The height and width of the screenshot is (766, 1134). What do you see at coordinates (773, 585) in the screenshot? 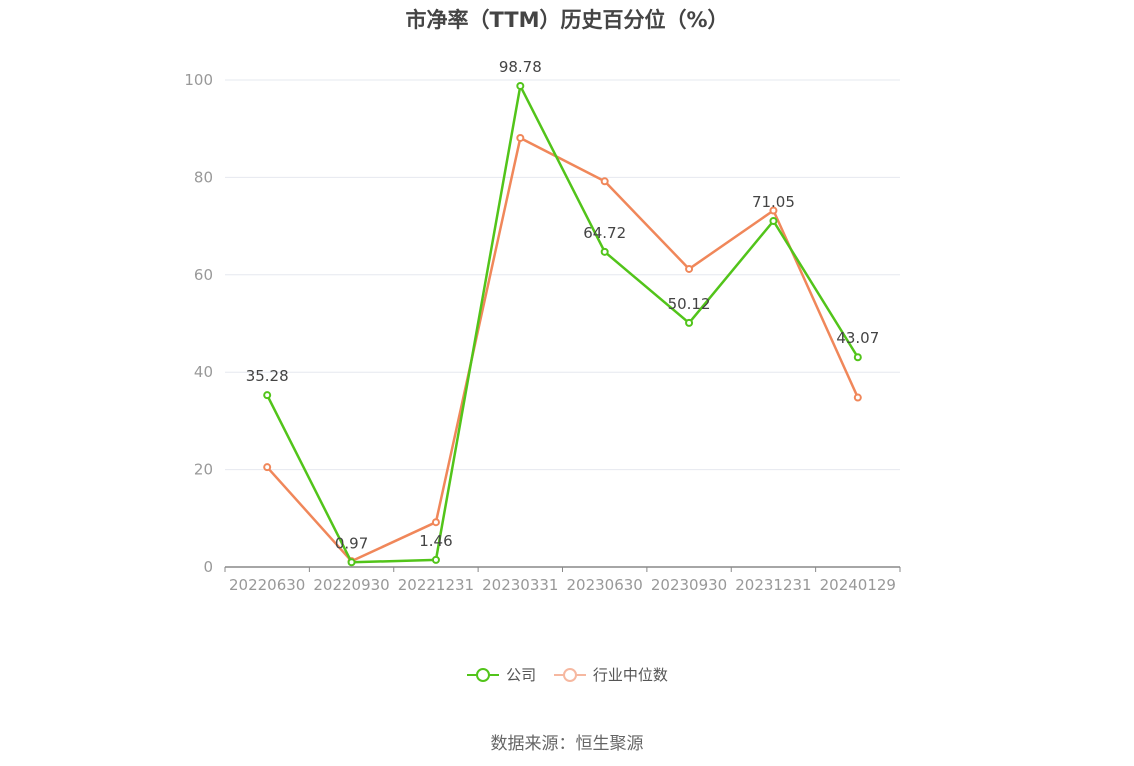
I see `x-tick-label: 20231231` at bounding box center [773, 585].